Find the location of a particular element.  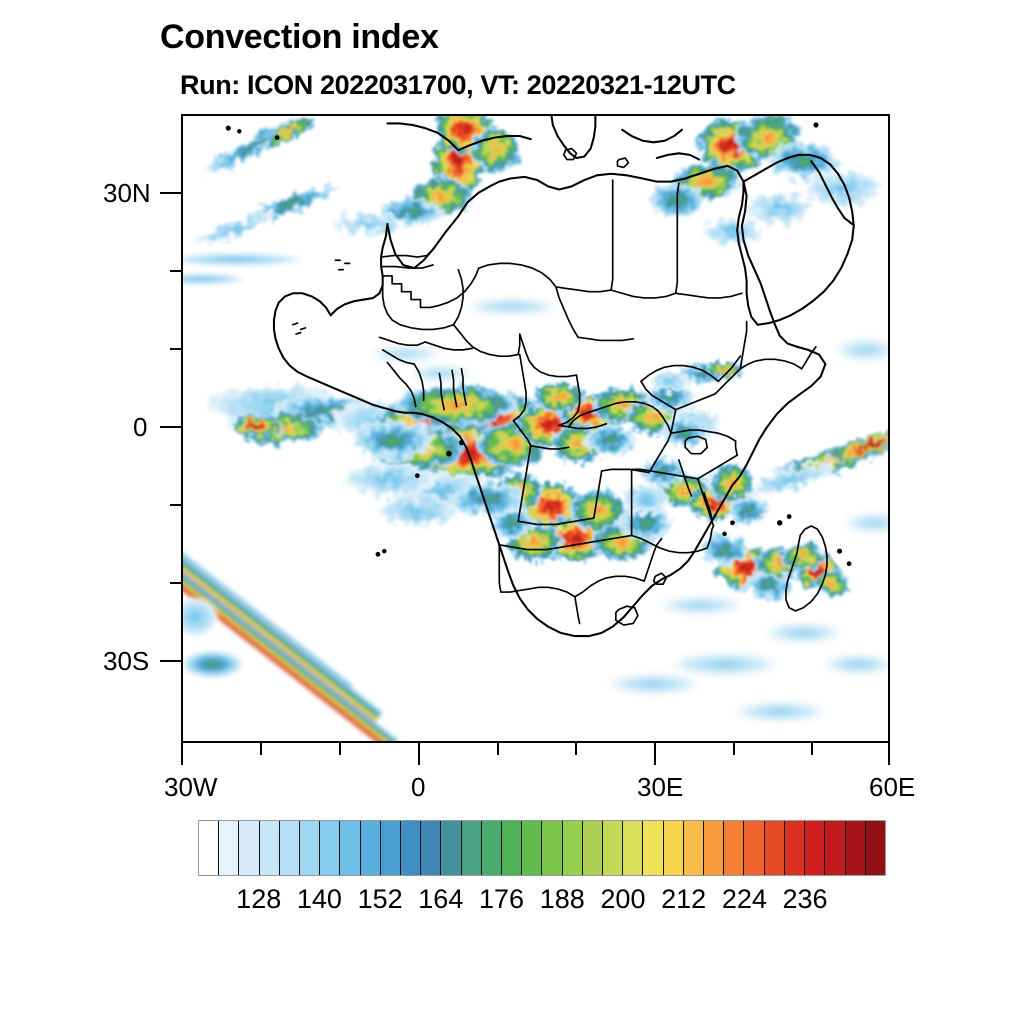

xtick-10W is located at coordinates (340, 749).